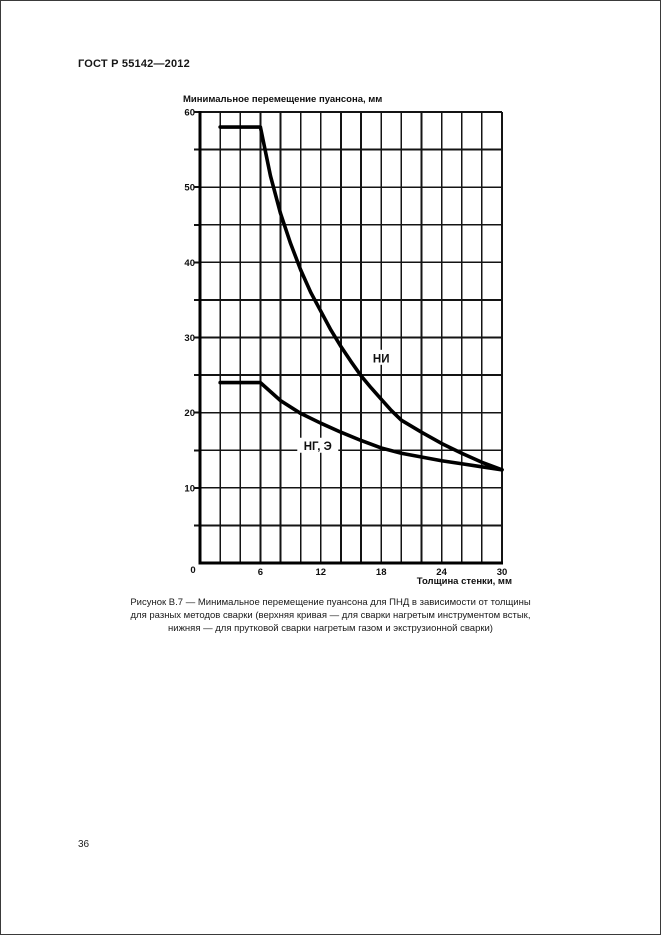  Describe the element at coordinates (189, 488) in the screenshot. I see `svg-text: 10` at that location.